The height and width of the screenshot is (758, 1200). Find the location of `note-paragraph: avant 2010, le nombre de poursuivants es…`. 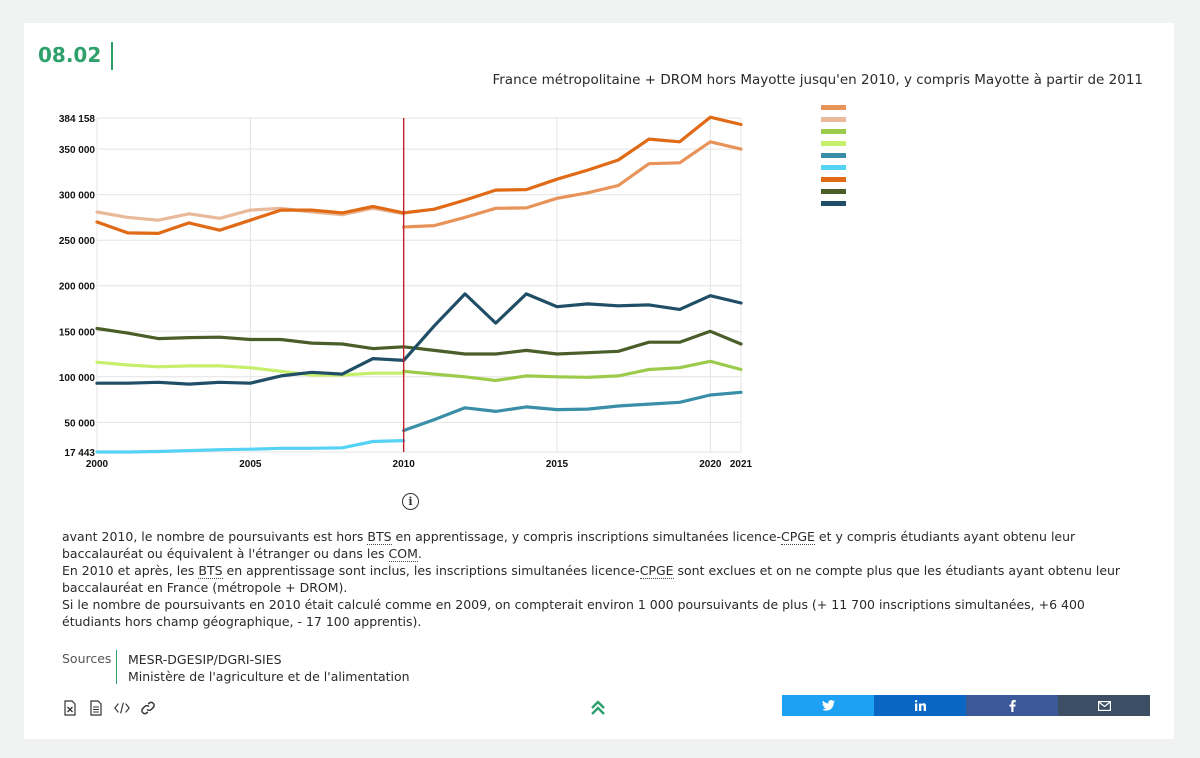

note-paragraph: avant 2010, le nombre de poursuivants es… is located at coordinates (602, 545).